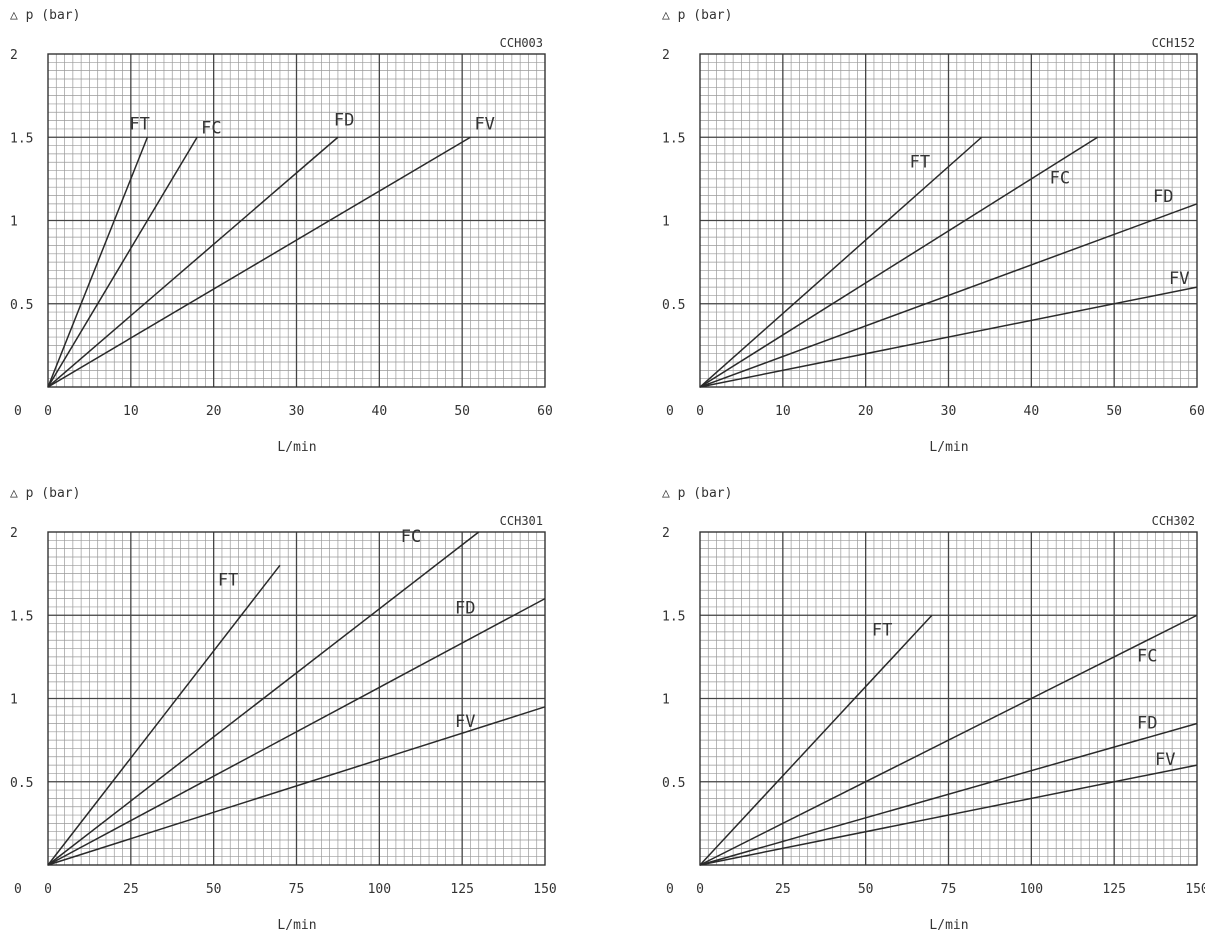 The width and height of the screenshot is (1205, 946). What do you see at coordinates (1173, 521) in the screenshot?
I see `chart-title: CCH302` at bounding box center [1173, 521].